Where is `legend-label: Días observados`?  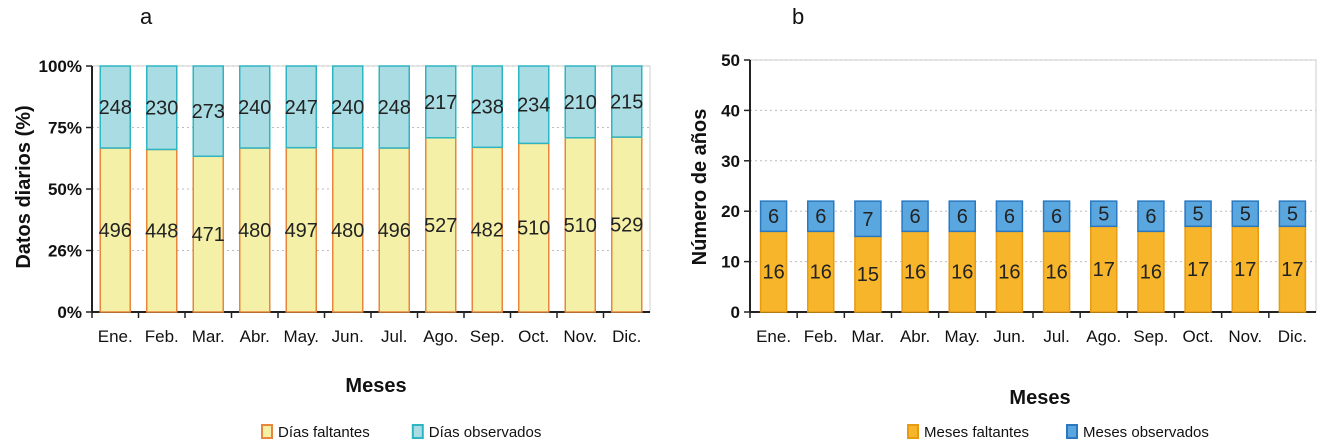
legend-label: Días observados is located at coordinates (485, 432).